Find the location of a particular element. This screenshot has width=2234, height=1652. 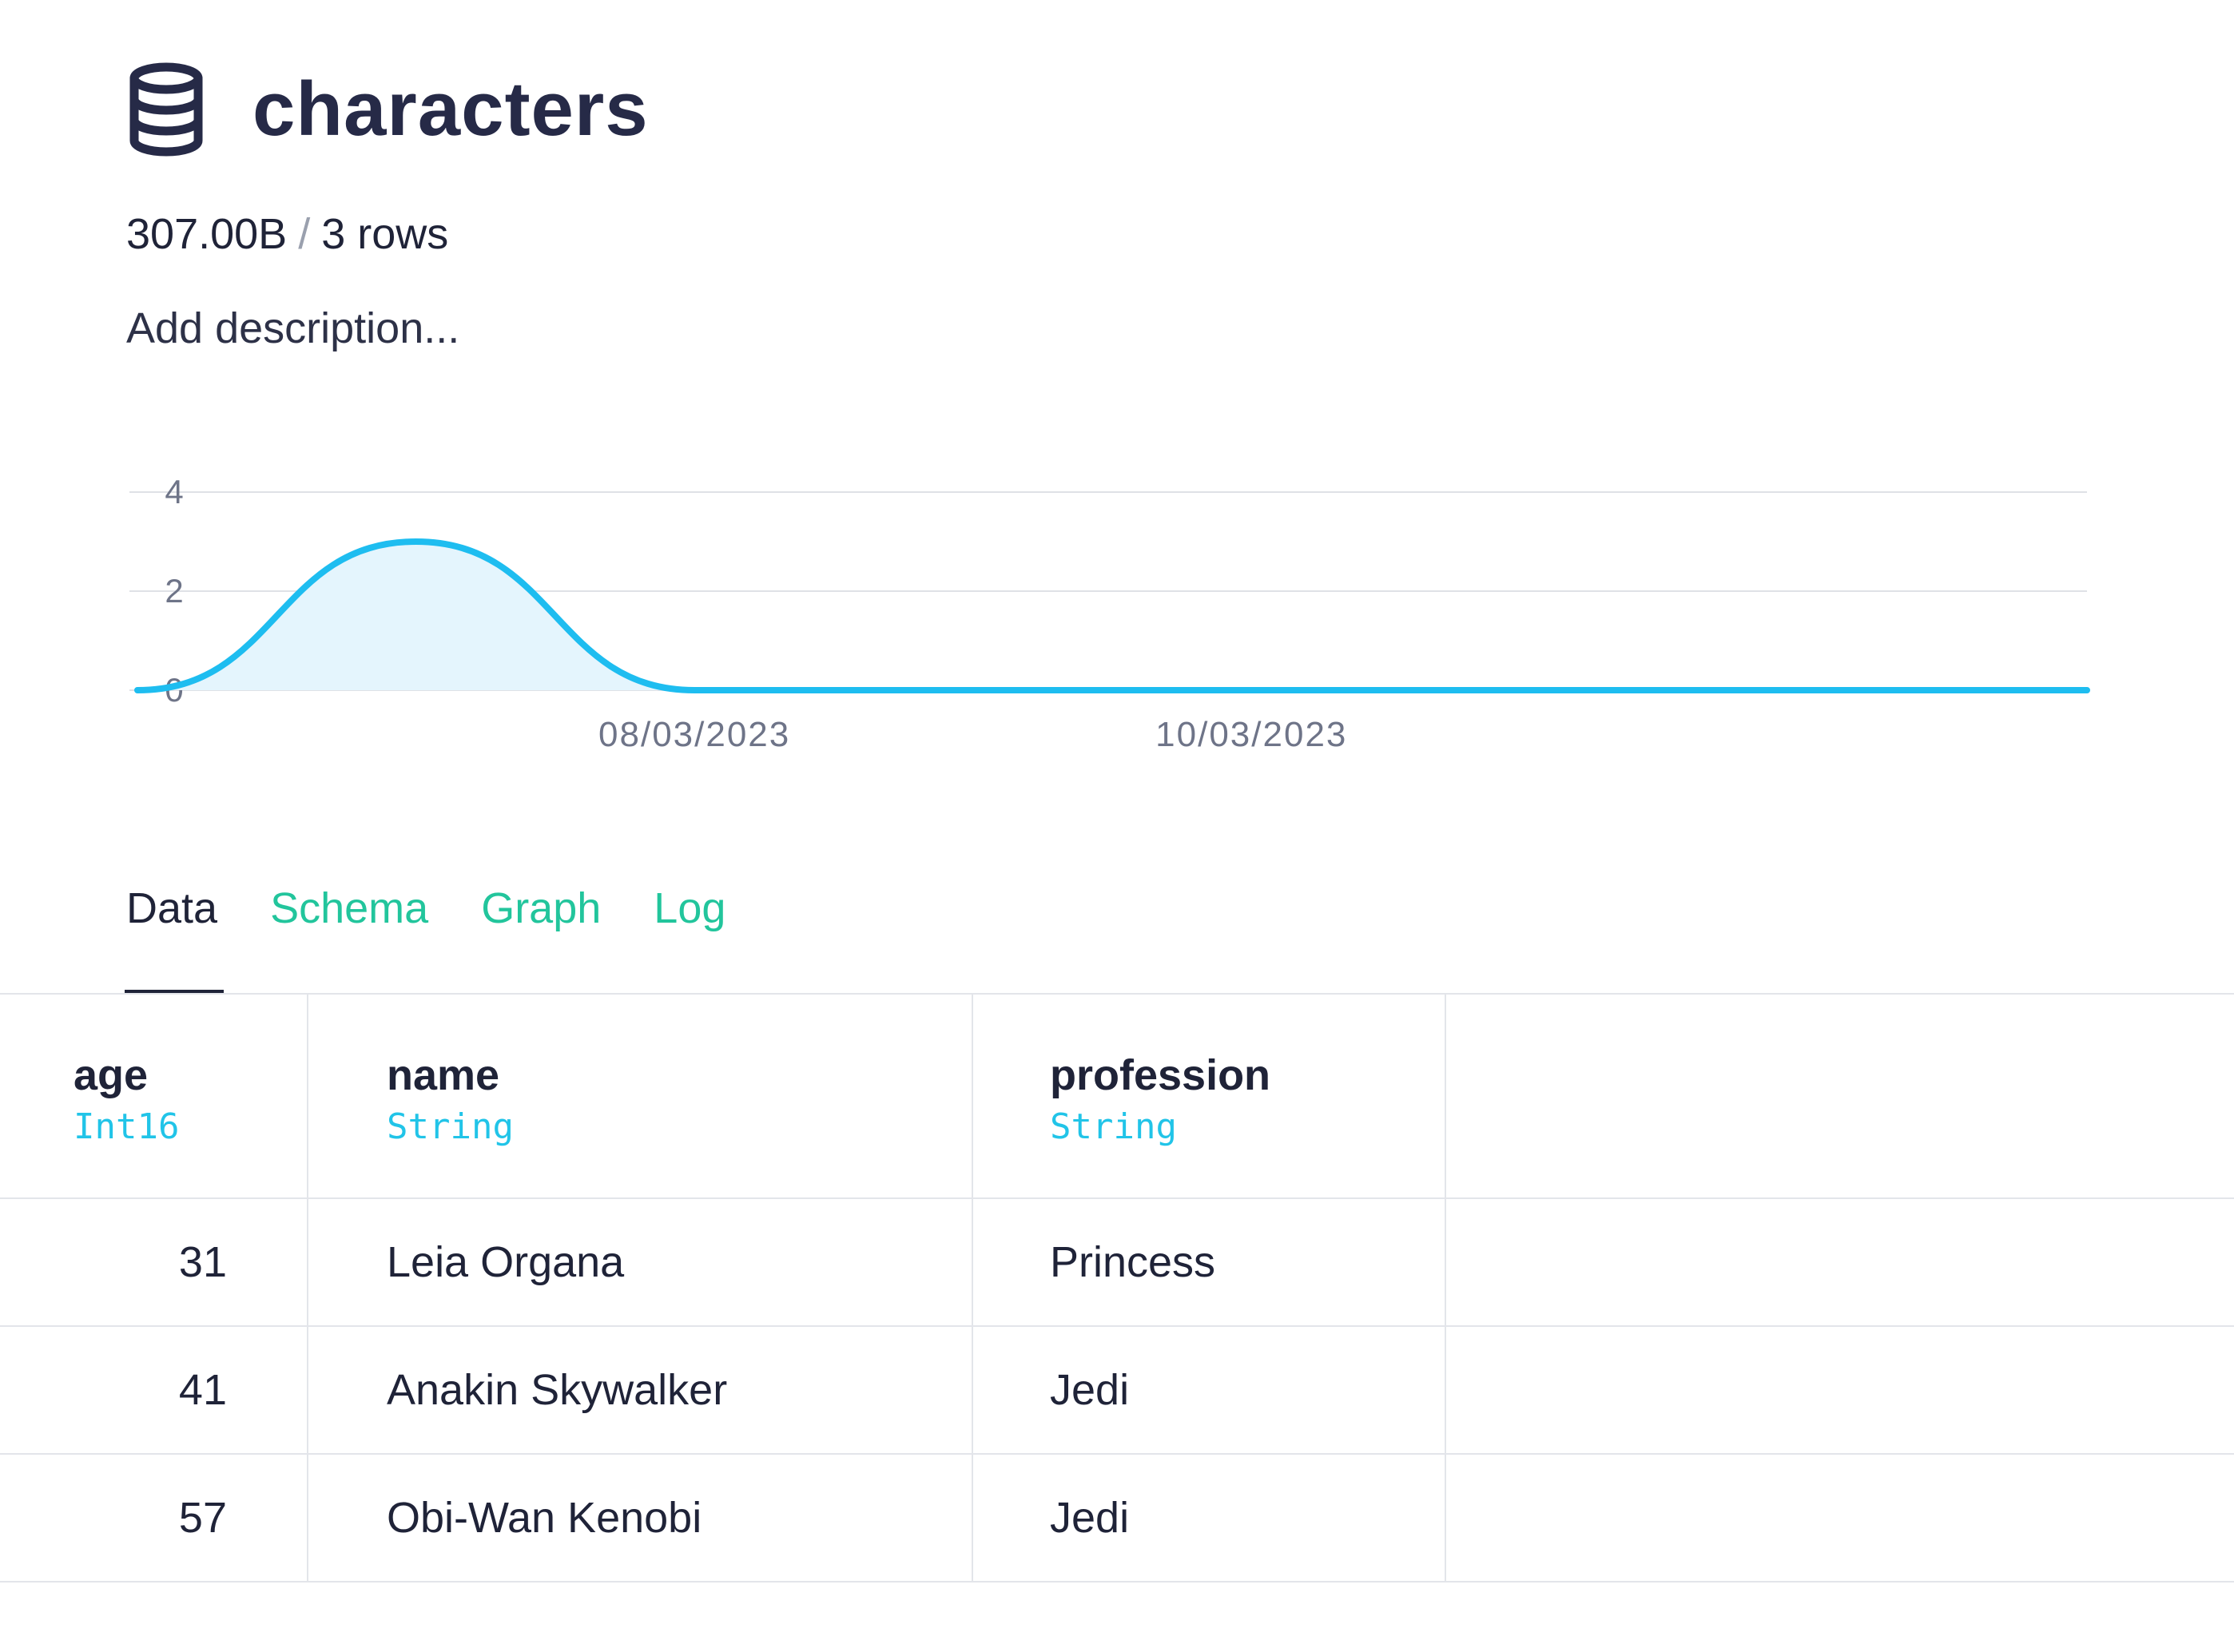

cell-age: 41 is located at coordinates (154, 1390).